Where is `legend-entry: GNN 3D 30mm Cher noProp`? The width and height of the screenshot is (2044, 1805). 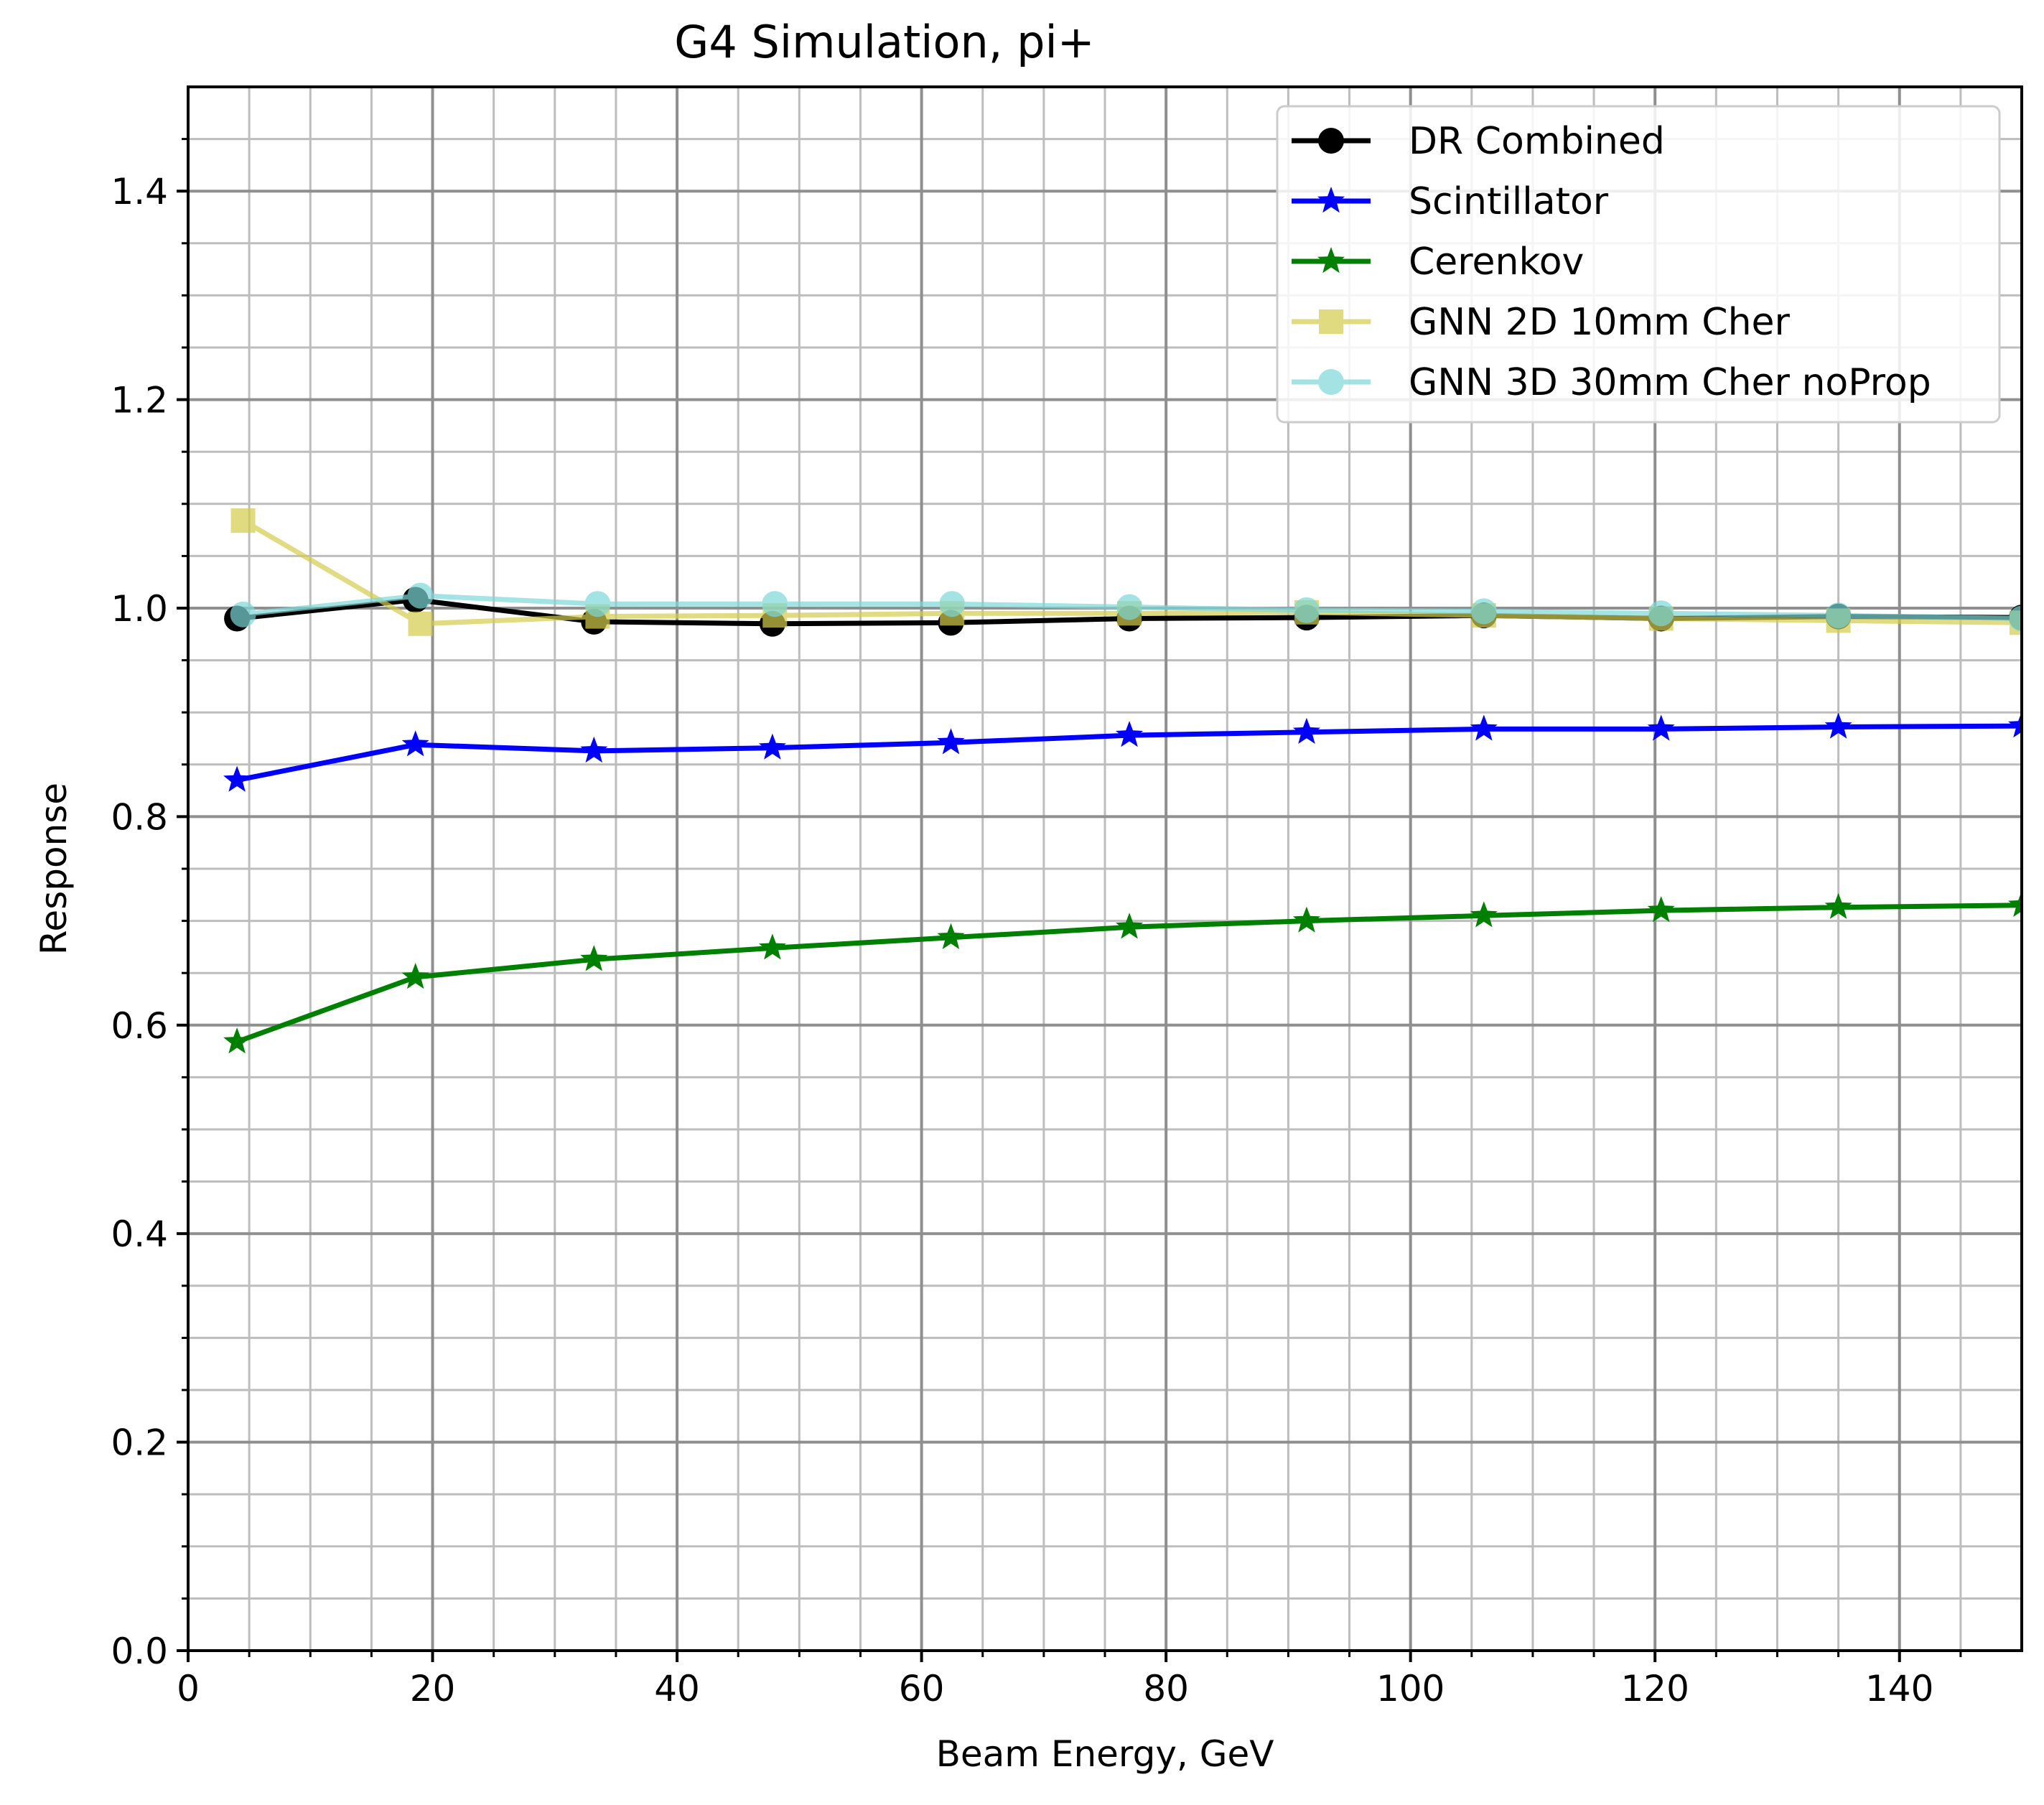 legend-entry: GNN 3D 30mm Cher noProp is located at coordinates (1611, 382).